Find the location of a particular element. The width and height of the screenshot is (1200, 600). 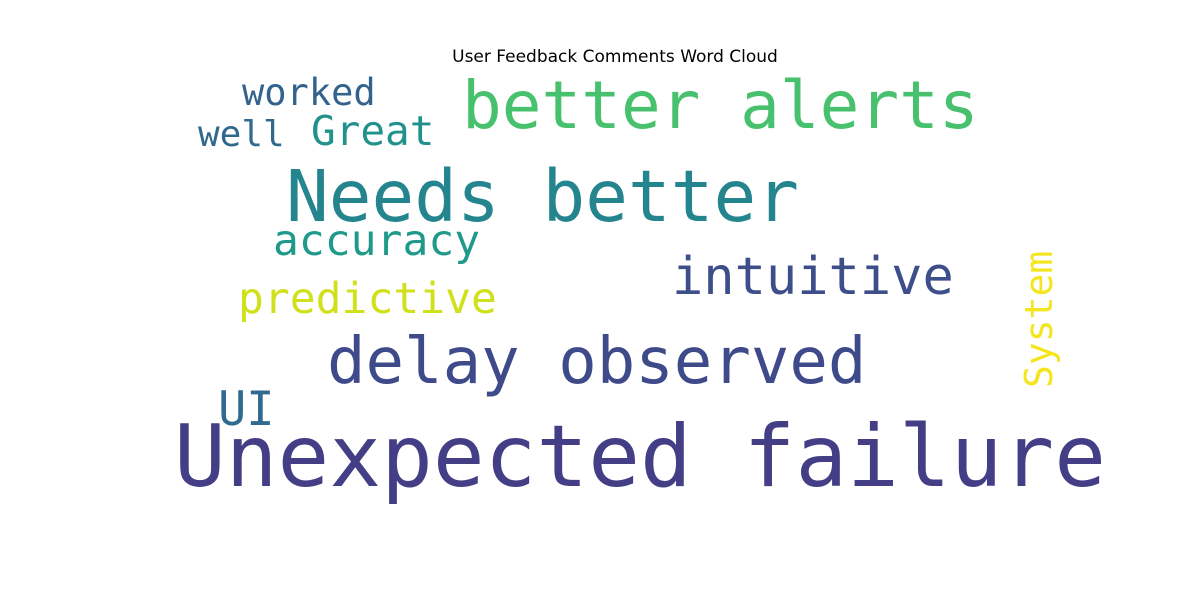

word-cloud-word: UI is located at coordinates (246, 409).